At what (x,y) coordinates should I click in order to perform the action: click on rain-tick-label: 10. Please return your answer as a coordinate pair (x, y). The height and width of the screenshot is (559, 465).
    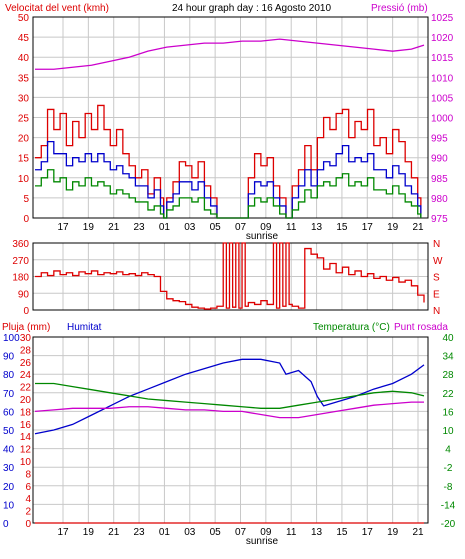
    Looking at the image, I should click on (26, 462).